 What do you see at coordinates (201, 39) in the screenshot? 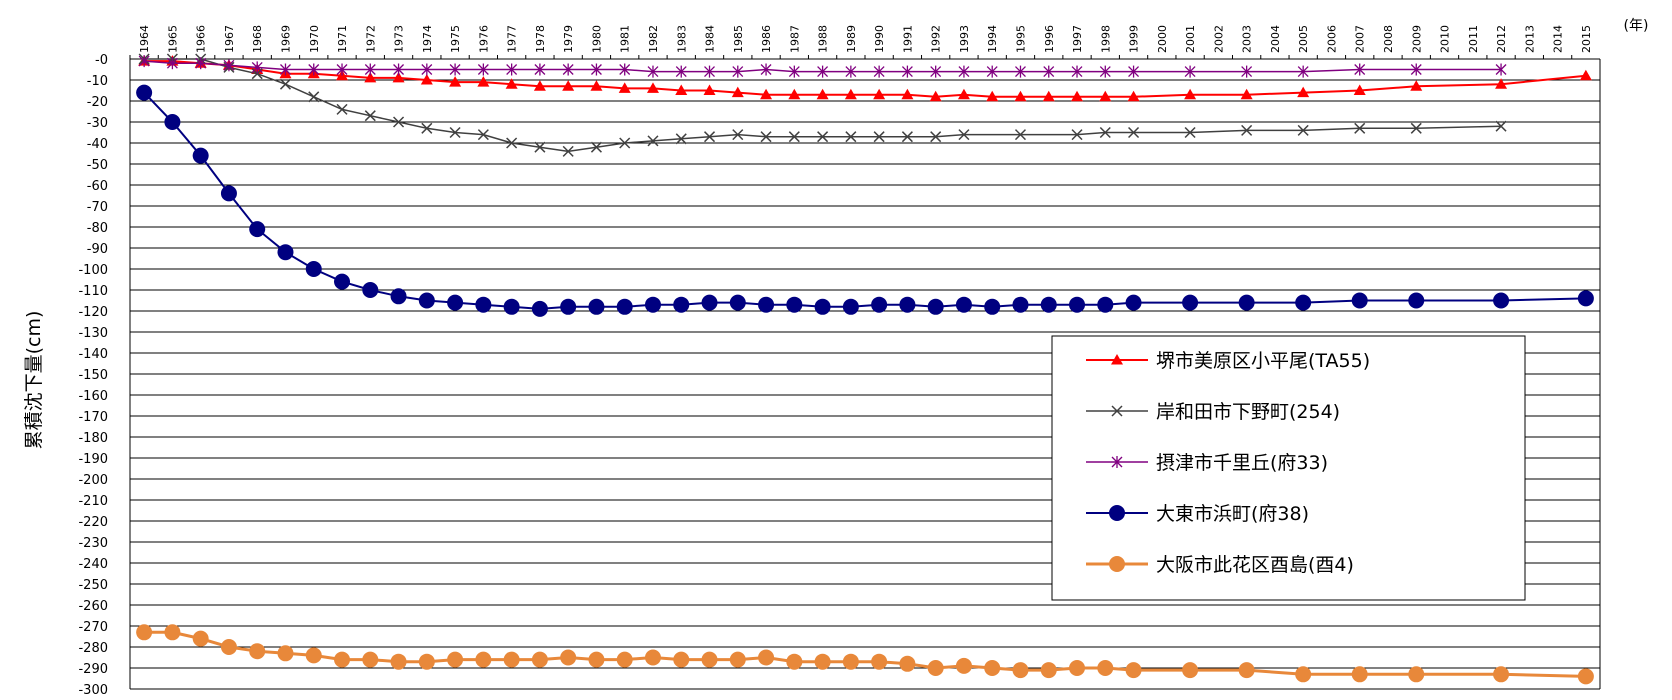
I see `x-tick-label: 1966` at bounding box center [201, 39].